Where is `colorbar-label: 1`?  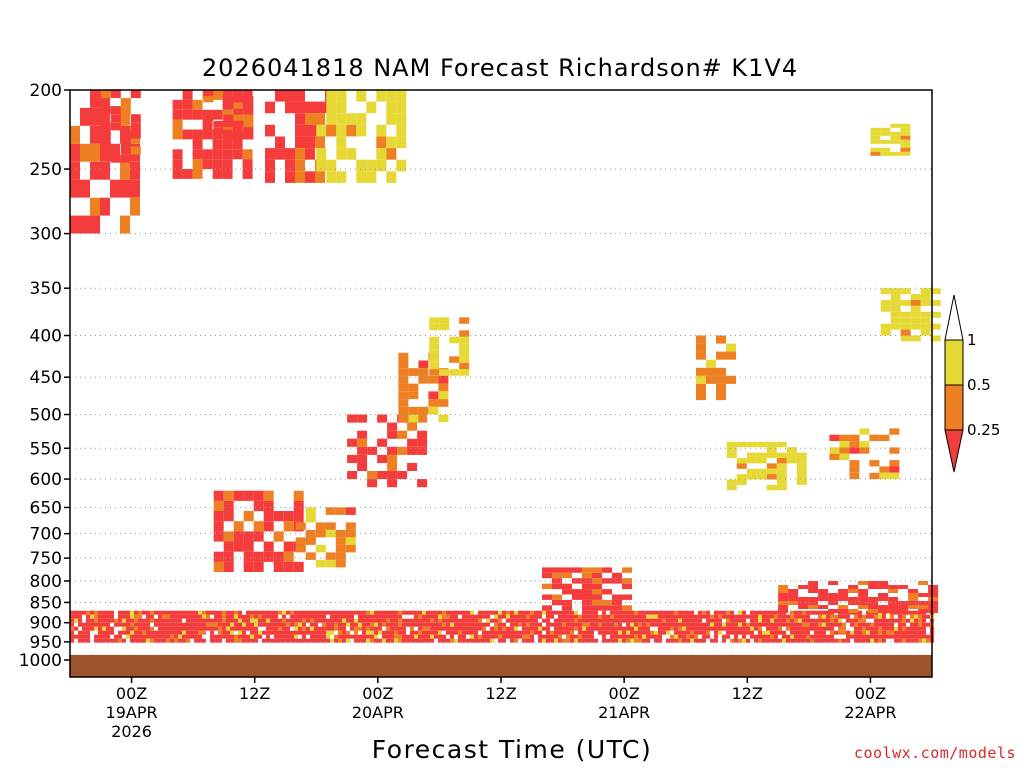
colorbar-label: 1 is located at coordinates (972, 340).